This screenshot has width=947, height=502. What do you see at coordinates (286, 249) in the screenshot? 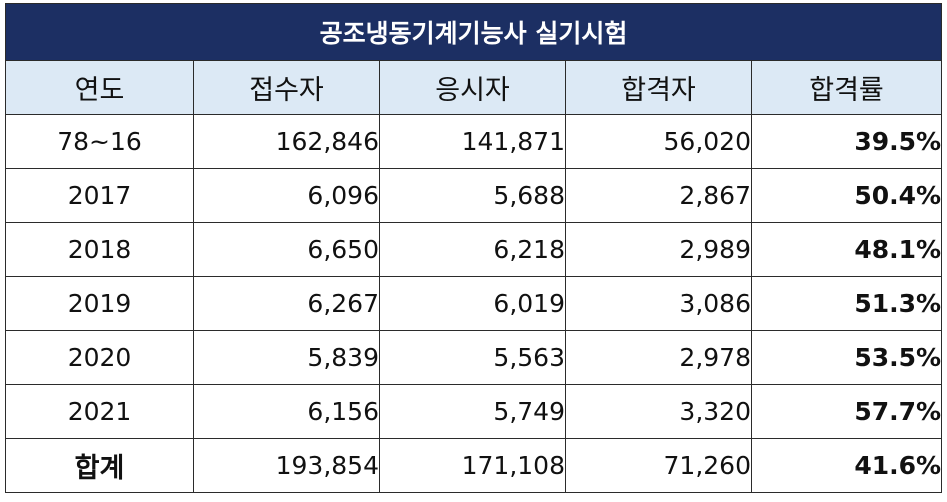
I see `cell-applicants: 6,650` at bounding box center [286, 249].